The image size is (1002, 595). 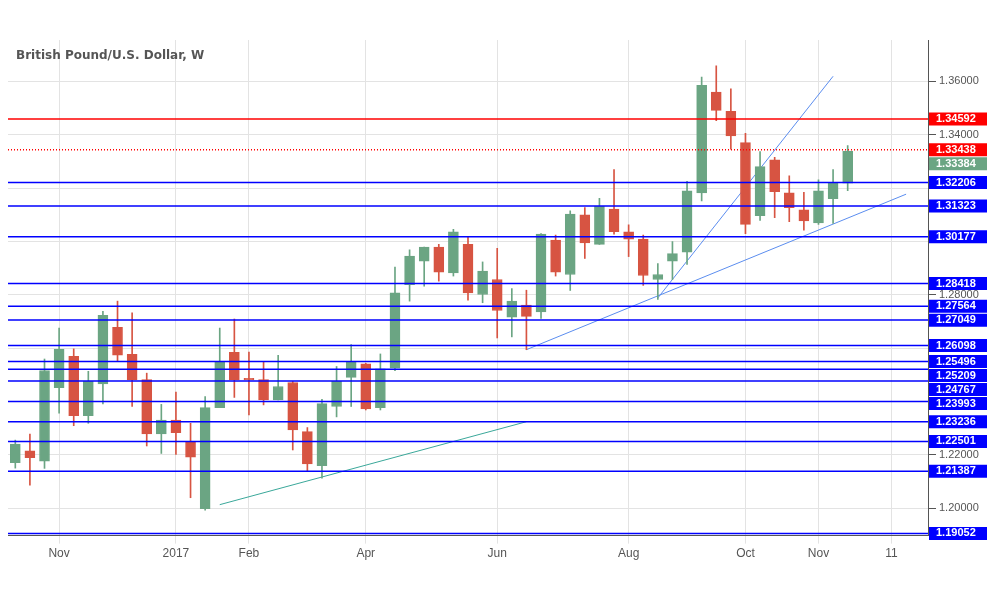 What do you see at coordinates (959, 293) in the screenshot?
I see `y-tick-label: 1.28000` at bounding box center [959, 293].